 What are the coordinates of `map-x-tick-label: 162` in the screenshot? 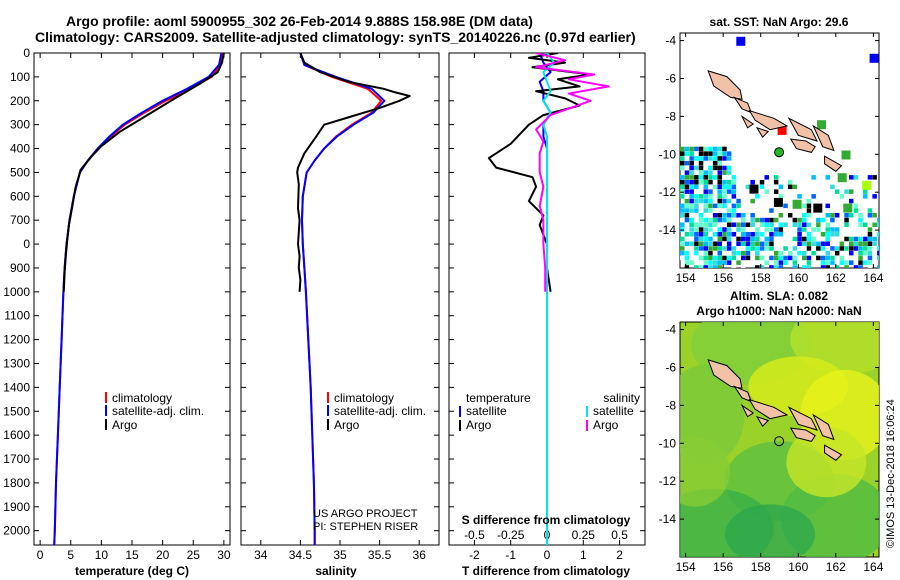 It's located at (836, 278).